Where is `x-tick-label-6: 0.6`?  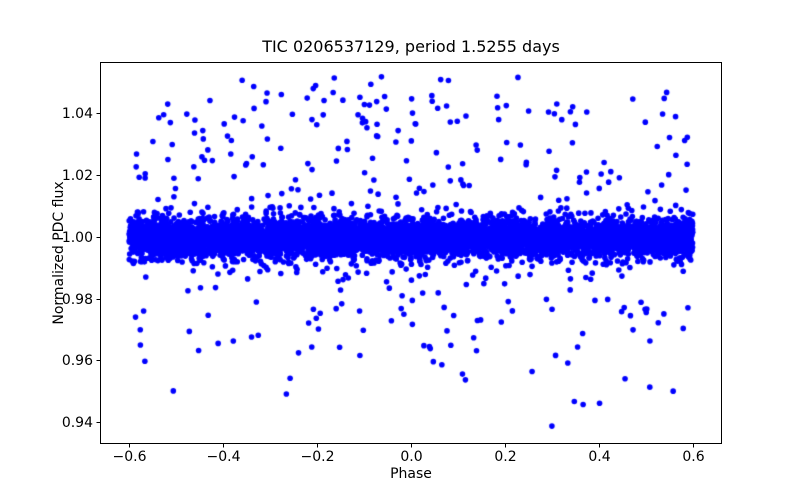 x-tick-label-6: 0.6 is located at coordinates (693, 457).